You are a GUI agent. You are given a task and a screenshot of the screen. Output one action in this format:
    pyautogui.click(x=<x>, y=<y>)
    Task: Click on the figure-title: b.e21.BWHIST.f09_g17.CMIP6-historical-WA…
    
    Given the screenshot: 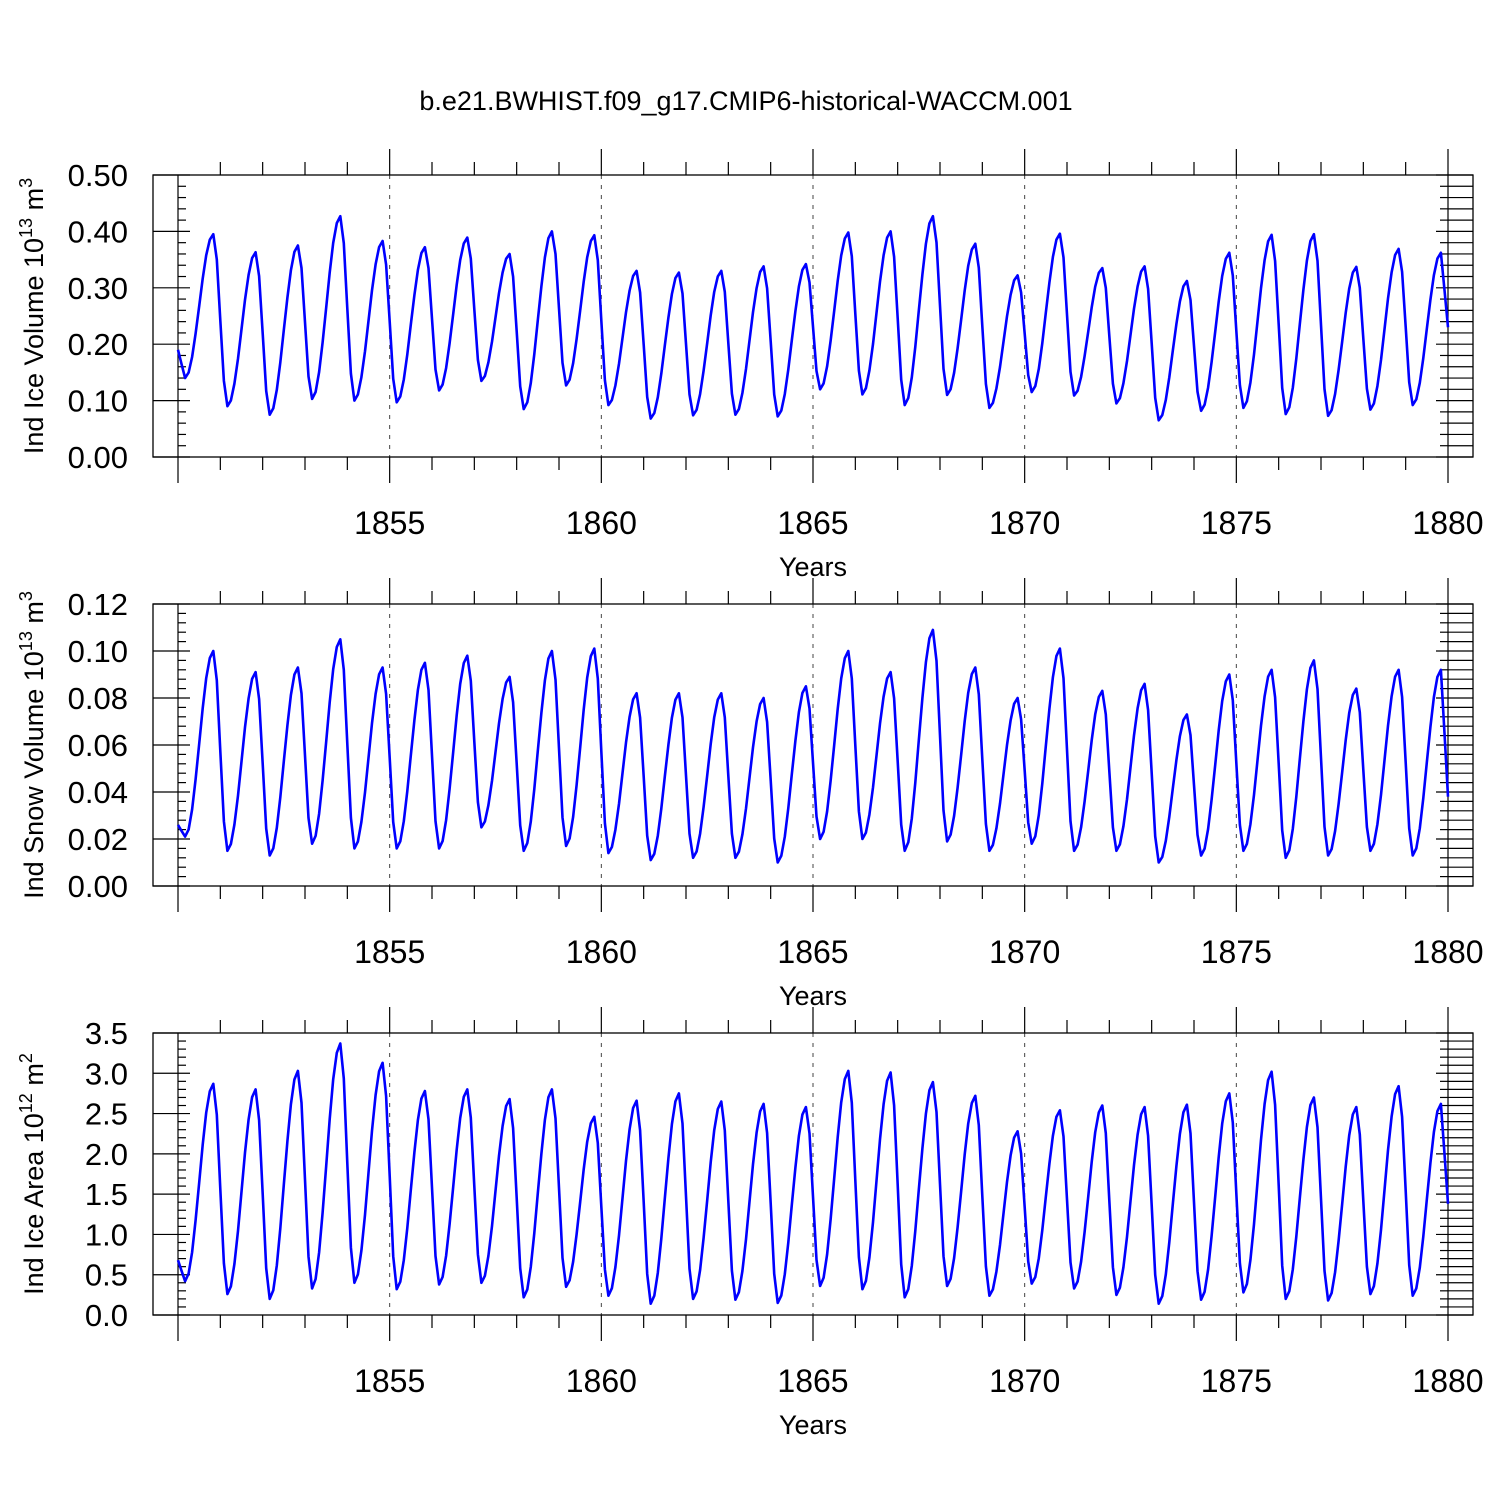 What is the action you would take?
    pyautogui.click(x=745, y=101)
    